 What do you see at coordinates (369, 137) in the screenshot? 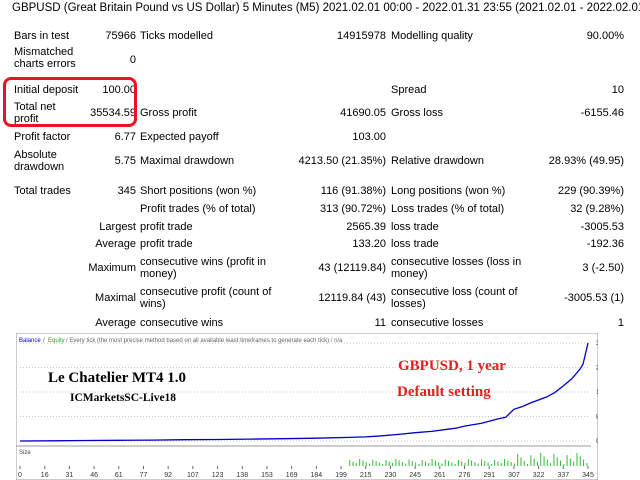
I see `payoff-value: 103.00` at bounding box center [369, 137].